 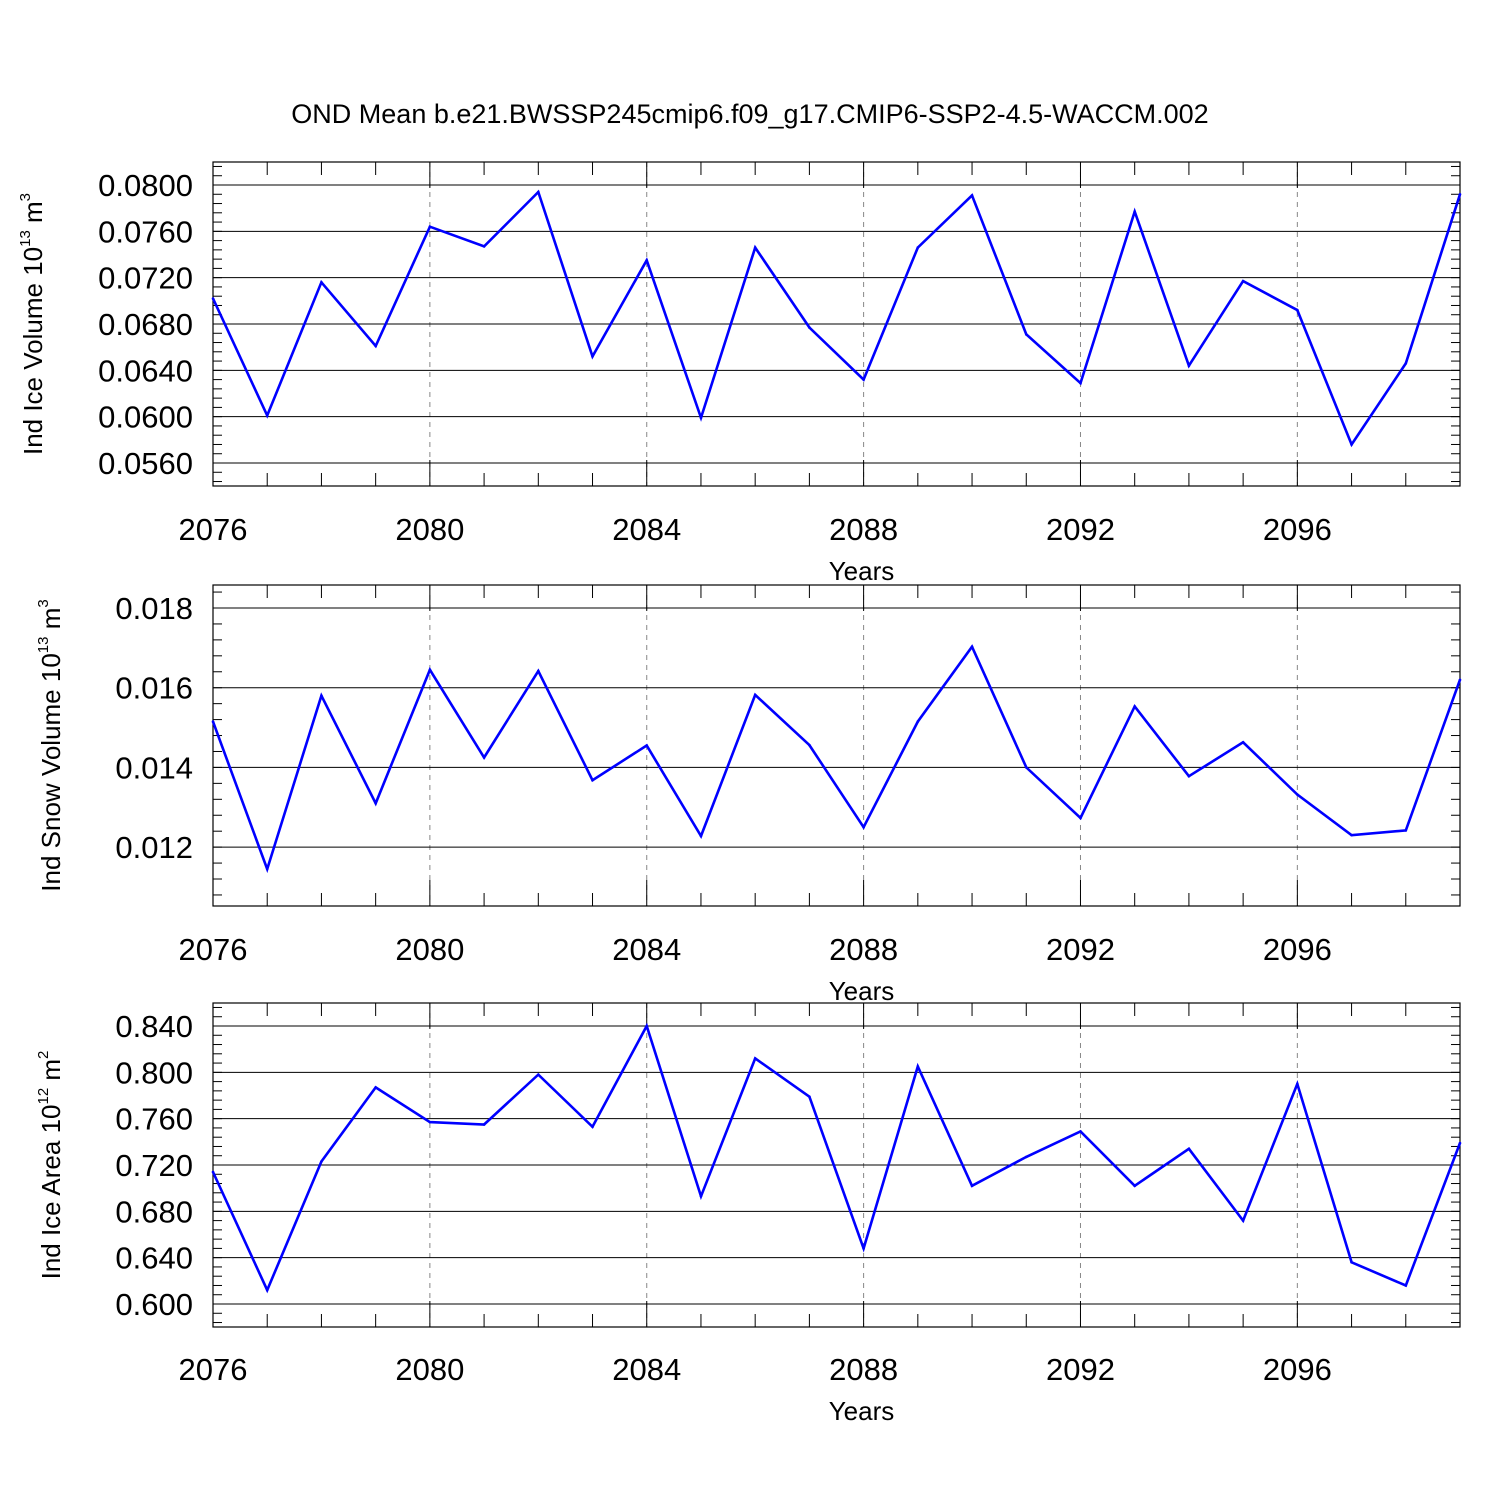 What do you see at coordinates (145, 463) in the screenshot?
I see `y-tick-label: 0.0560` at bounding box center [145, 463].